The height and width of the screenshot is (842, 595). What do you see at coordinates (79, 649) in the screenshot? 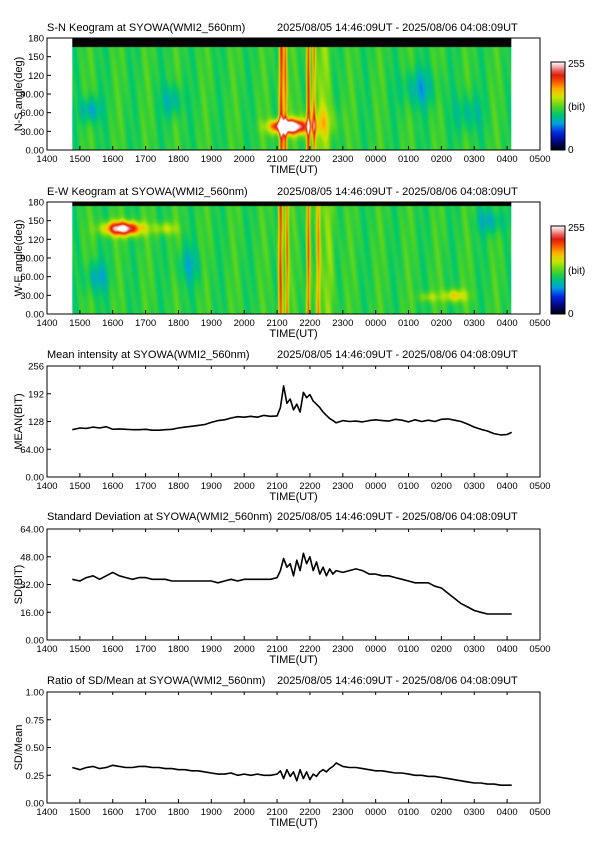
I see `sd-xtick-label: 1500` at bounding box center [79, 649].